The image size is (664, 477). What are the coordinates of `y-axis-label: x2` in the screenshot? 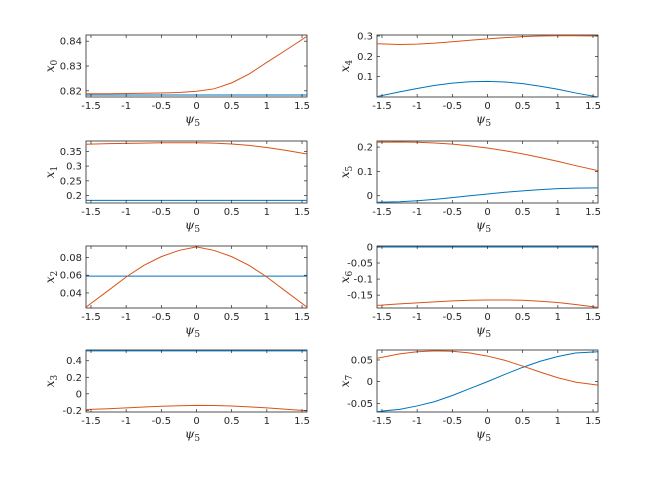 It's located at (51, 277).